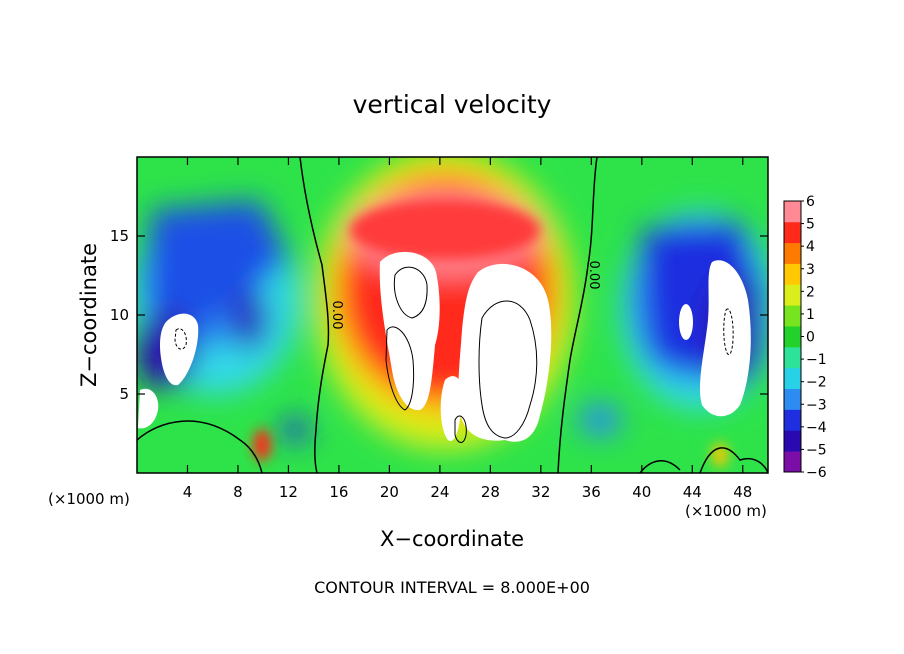  Describe the element at coordinates (389, 492) in the screenshot. I see `x-tick-label: 20` at that location.